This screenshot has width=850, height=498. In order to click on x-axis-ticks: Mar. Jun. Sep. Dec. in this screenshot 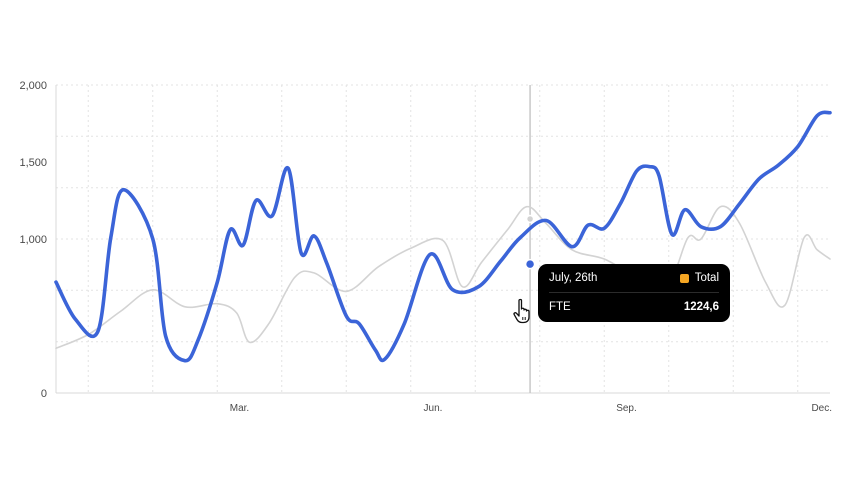, I will do `click(531, 408)`.